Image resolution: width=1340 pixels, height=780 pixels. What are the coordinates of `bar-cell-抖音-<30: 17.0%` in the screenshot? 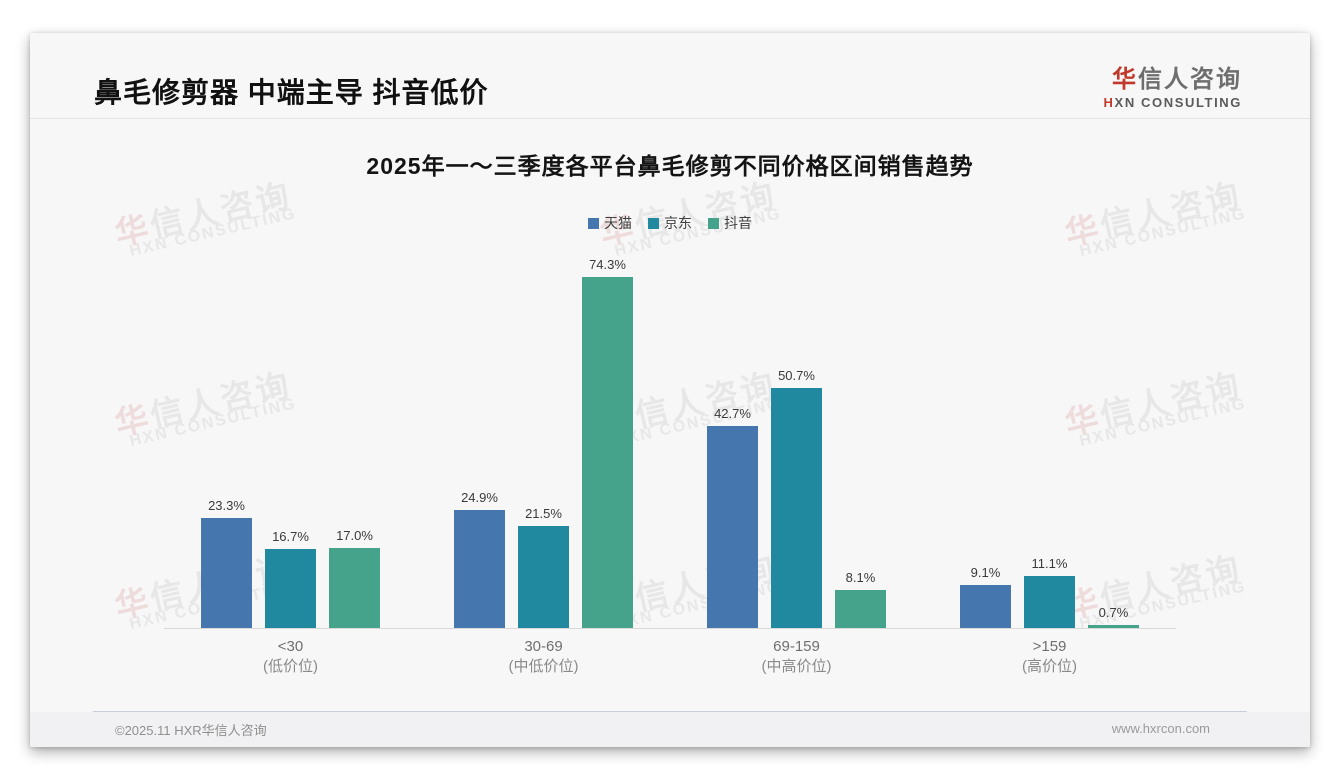 It's located at (354, 578).